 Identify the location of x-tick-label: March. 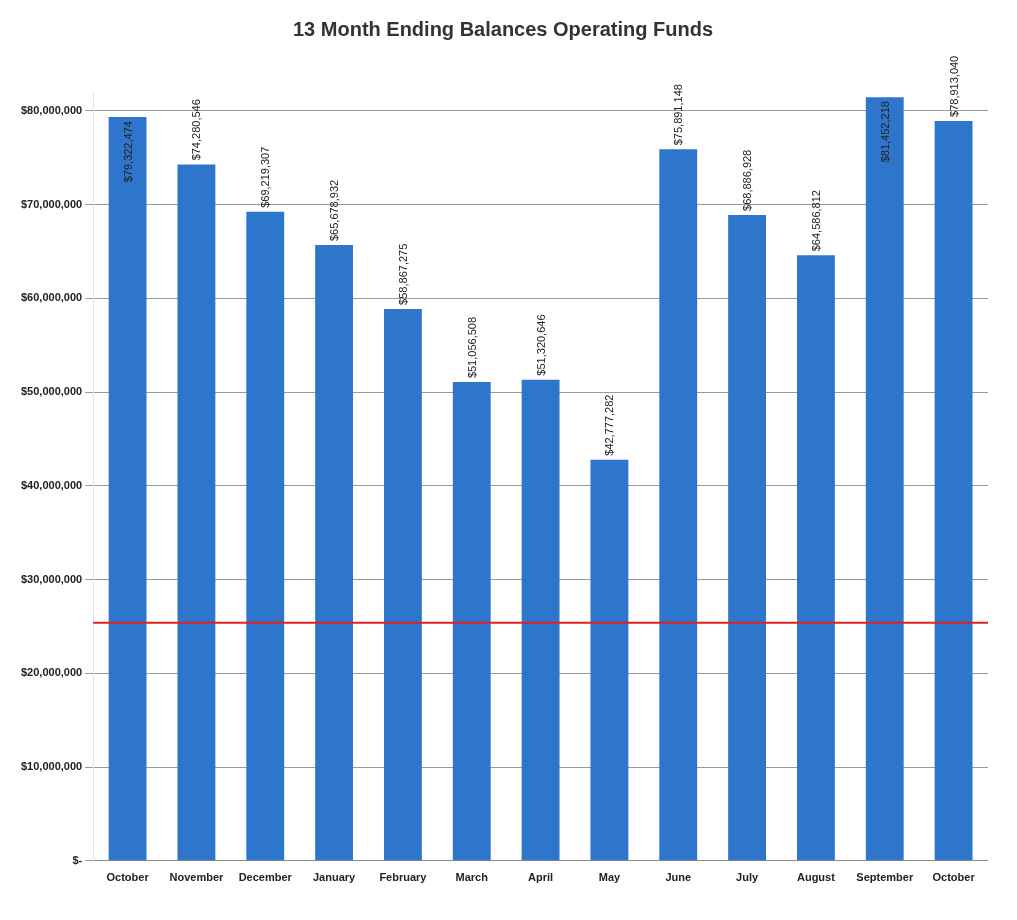
(472, 877).